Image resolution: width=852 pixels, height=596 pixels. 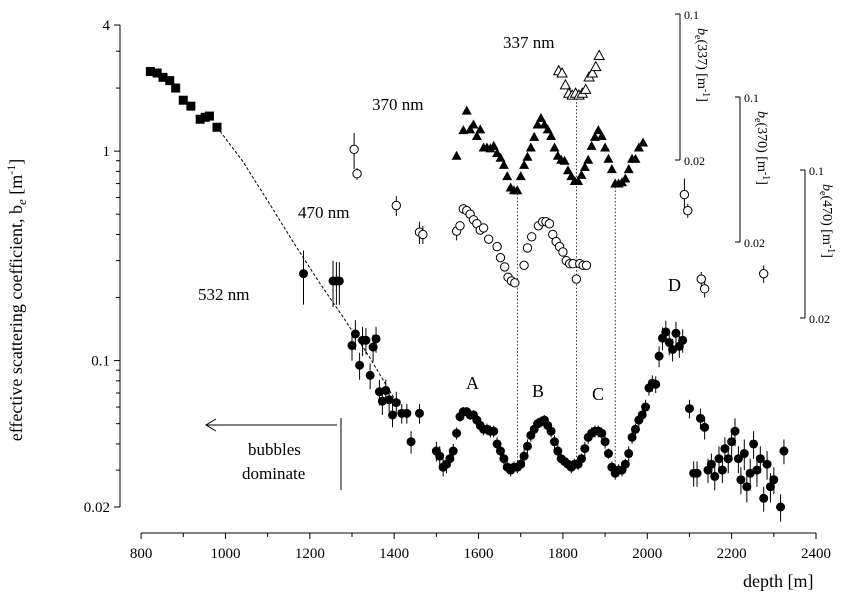 What do you see at coordinates (274, 449) in the screenshot?
I see `bubbles-label: bubbles` at bounding box center [274, 449].